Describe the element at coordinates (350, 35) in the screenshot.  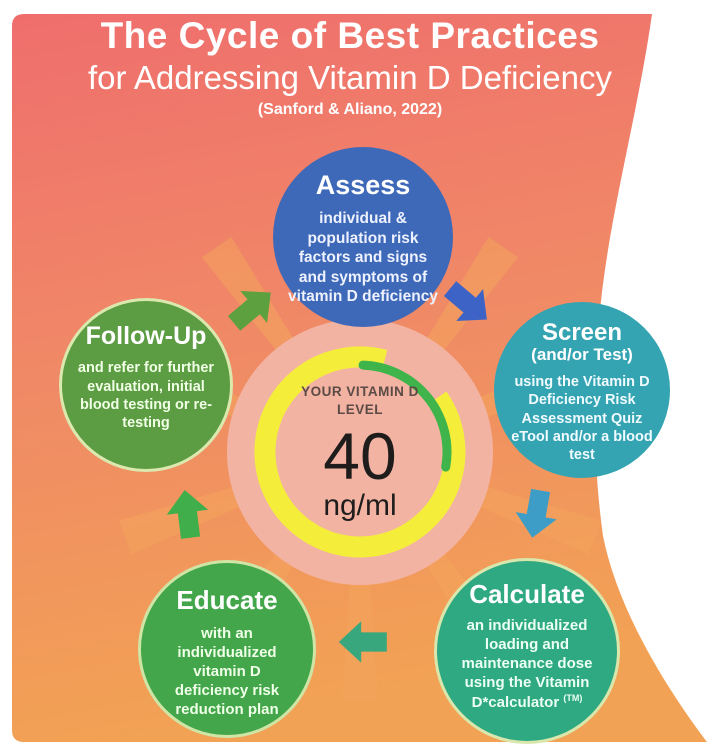
I see `page-title: The Cycle of Best Practices` at that location.